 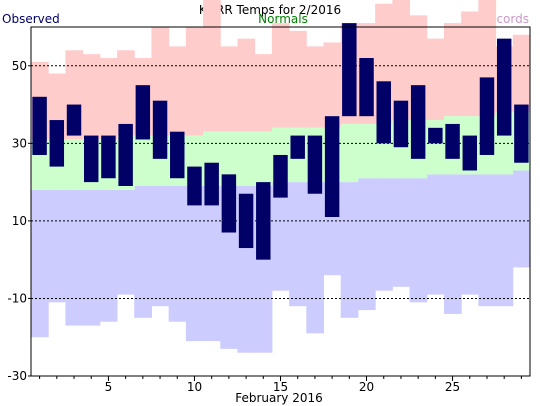 I want to click on legend-observed: Observed, so click(x=31, y=19).